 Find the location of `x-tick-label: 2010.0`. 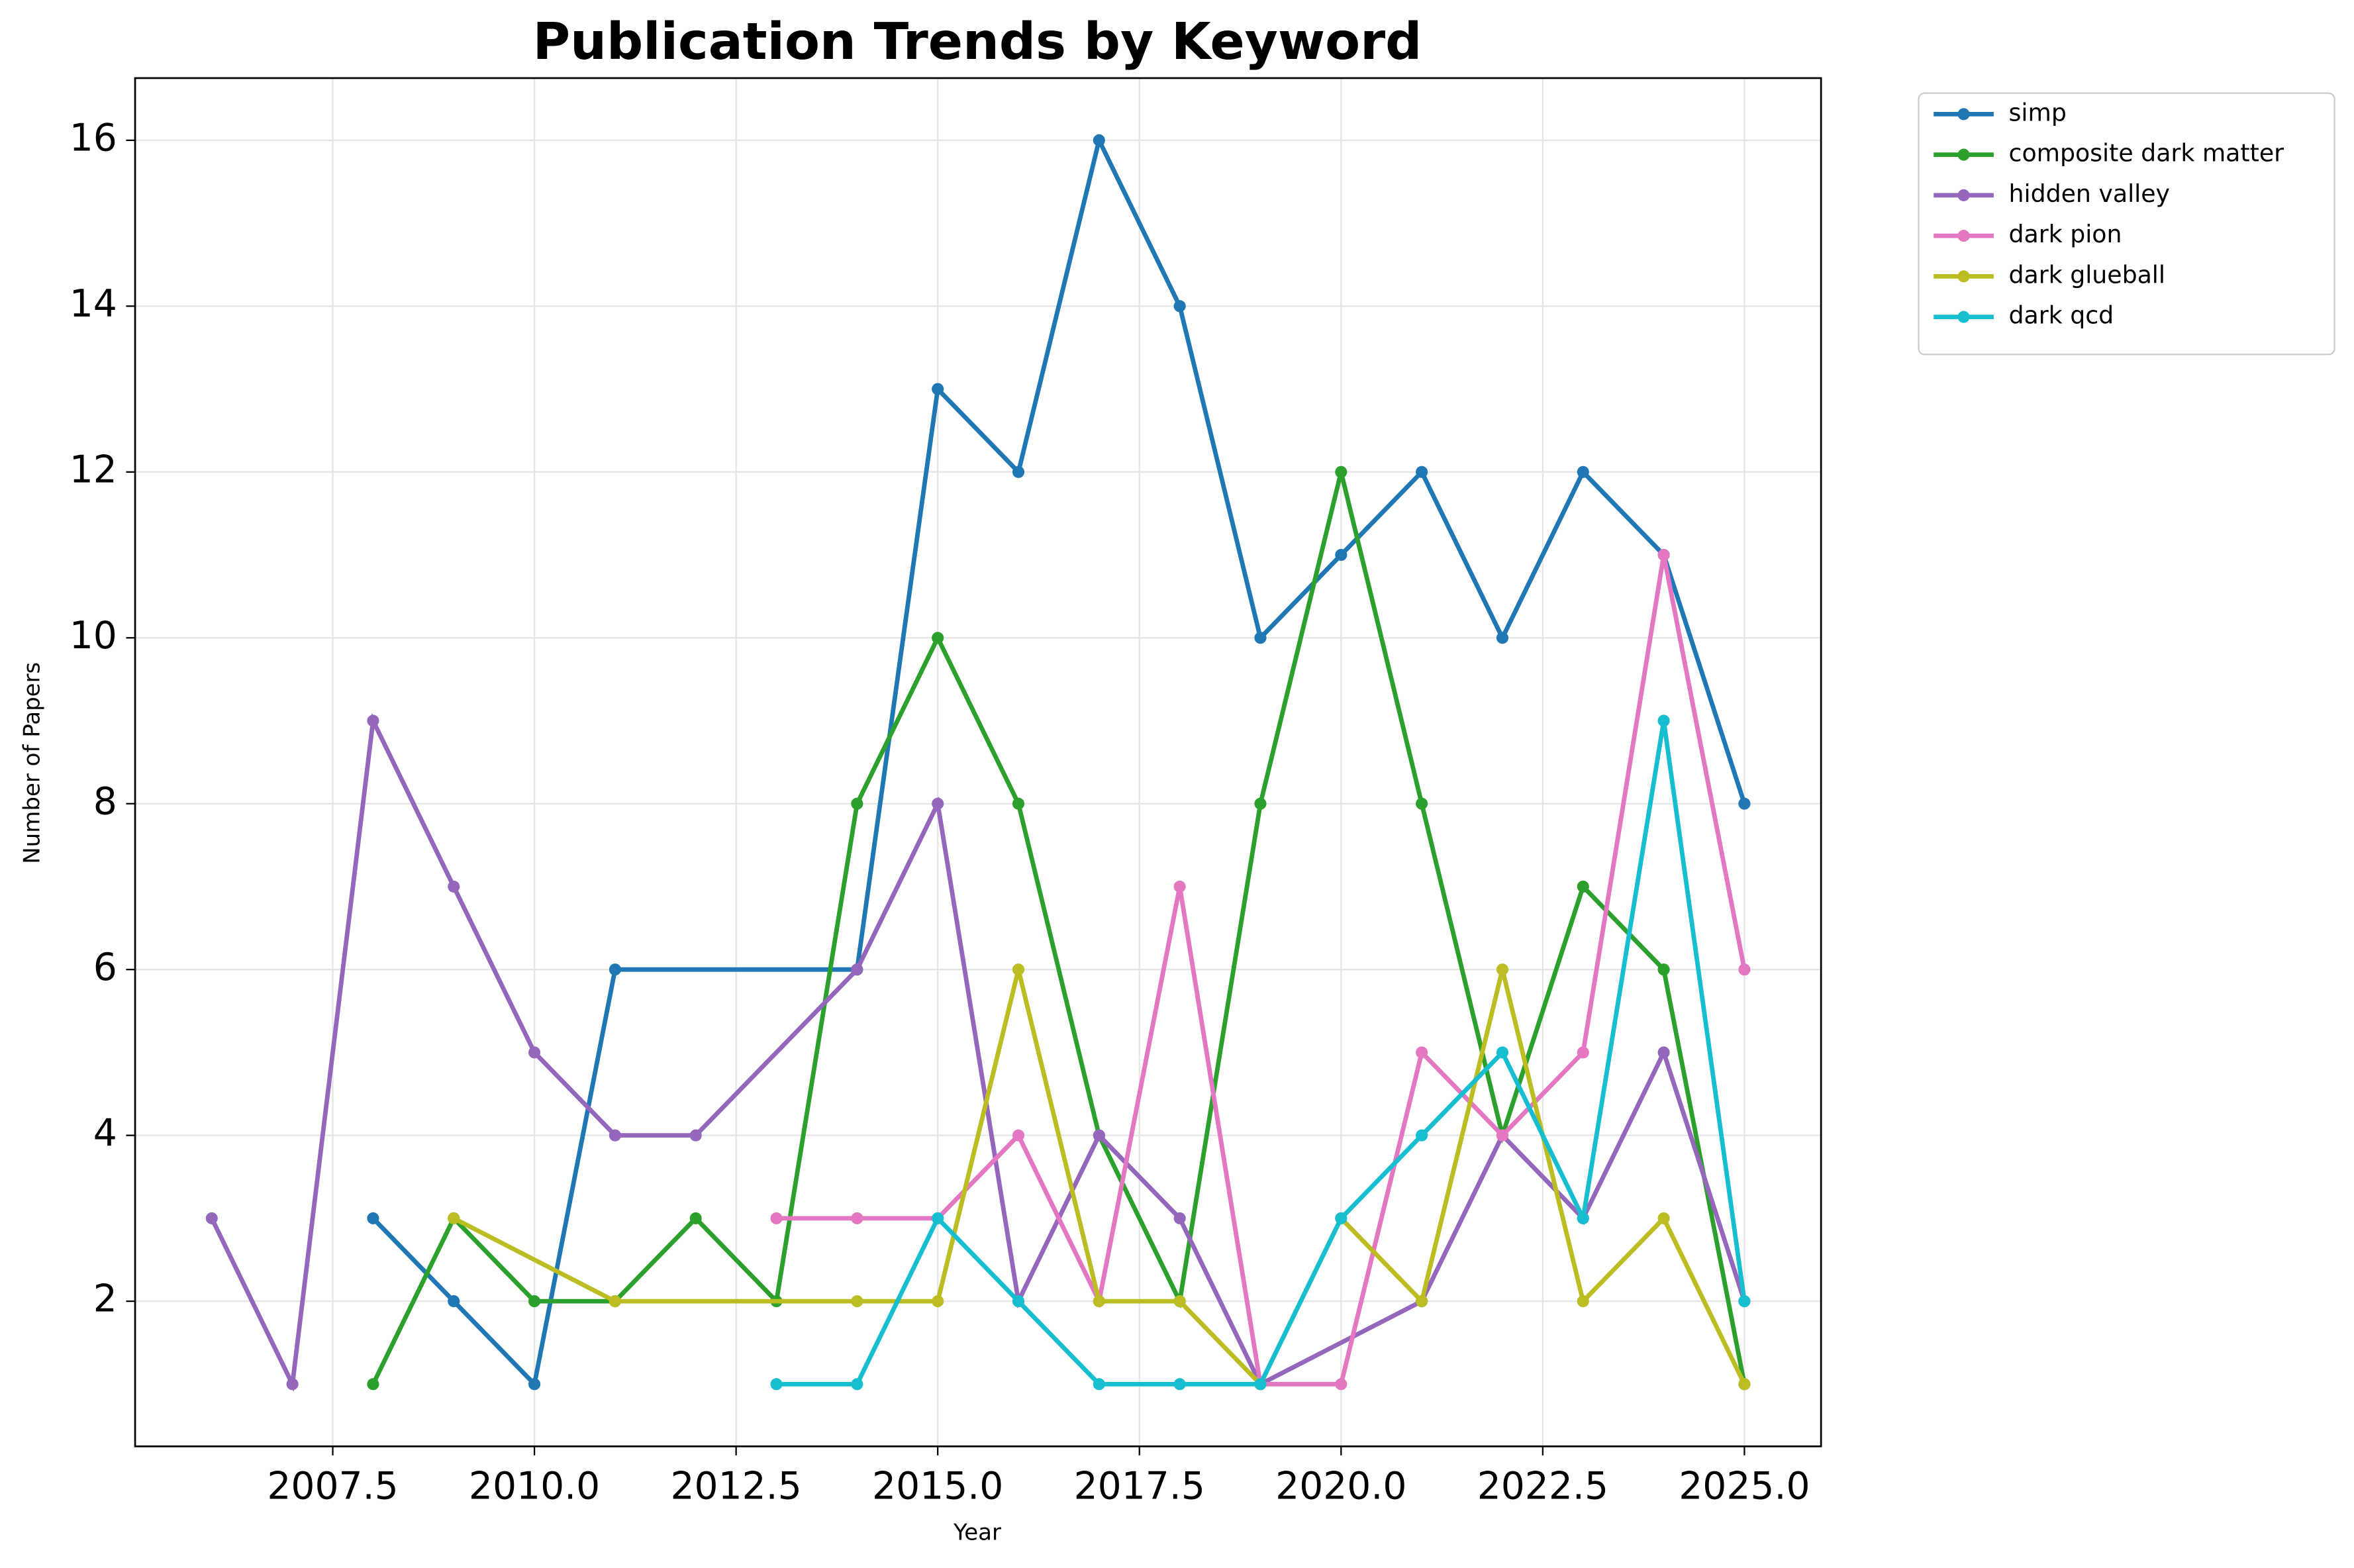

x-tick-label: 2010.0 is located at coordinates (534, 1486).